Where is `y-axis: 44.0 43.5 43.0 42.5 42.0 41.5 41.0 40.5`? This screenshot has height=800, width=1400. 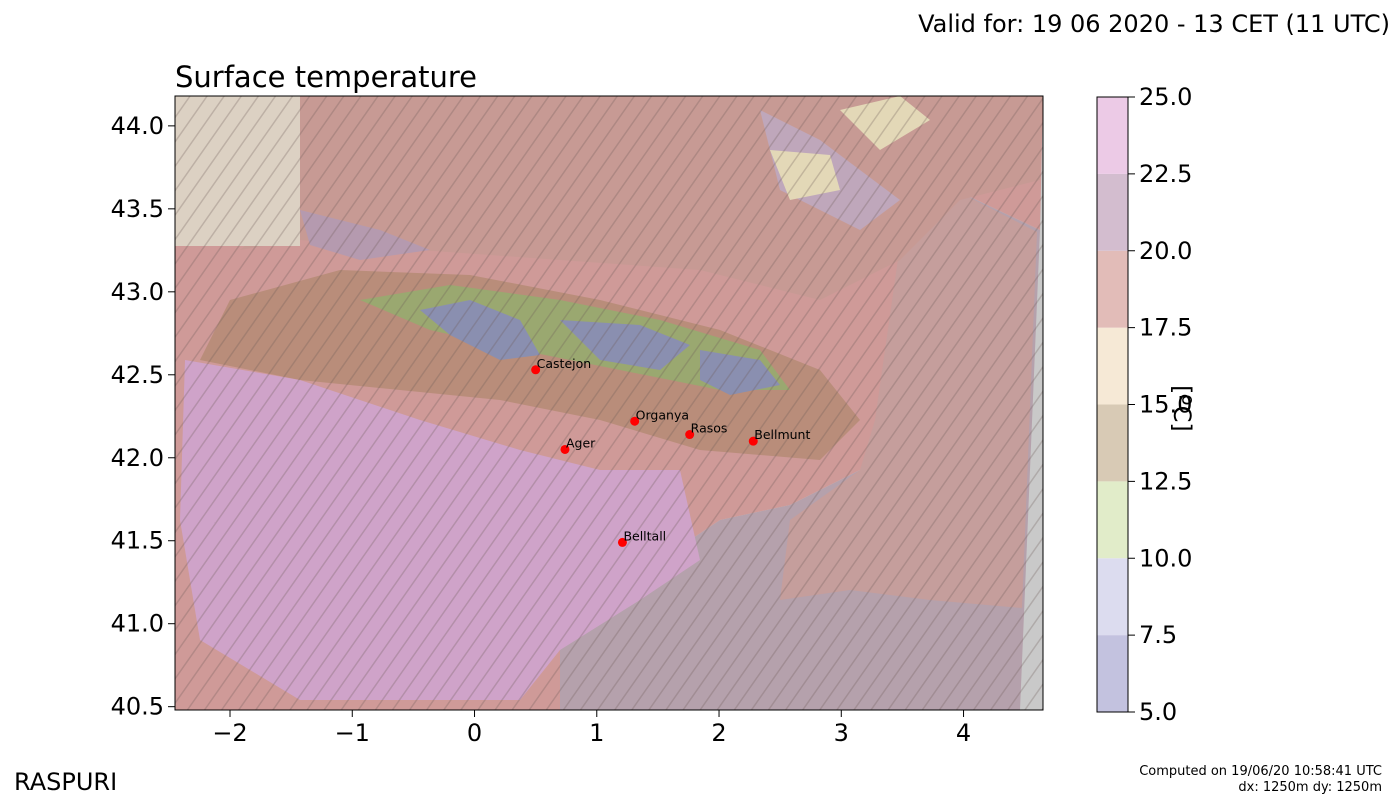 y-axis: 44.0 43.5 43.0 42.5 42.0 41.5 41.0 40.5 is located at coordinates (143, 416).